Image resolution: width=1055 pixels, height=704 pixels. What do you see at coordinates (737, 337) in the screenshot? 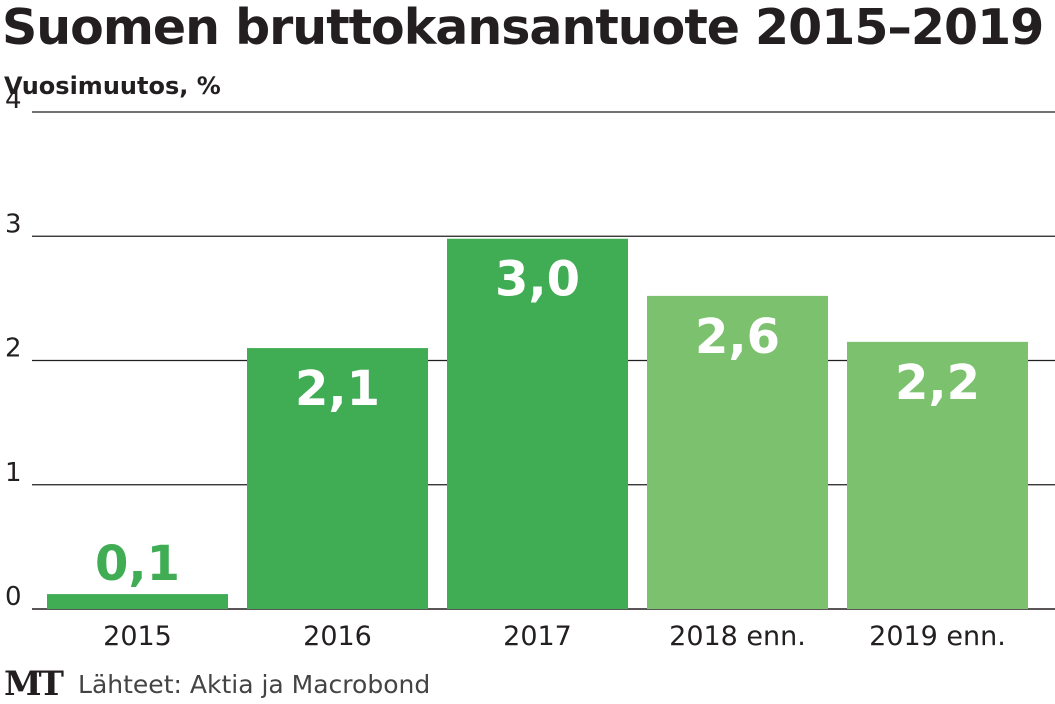
I see `value-label: 2,6` at bounding box center [737, 337].